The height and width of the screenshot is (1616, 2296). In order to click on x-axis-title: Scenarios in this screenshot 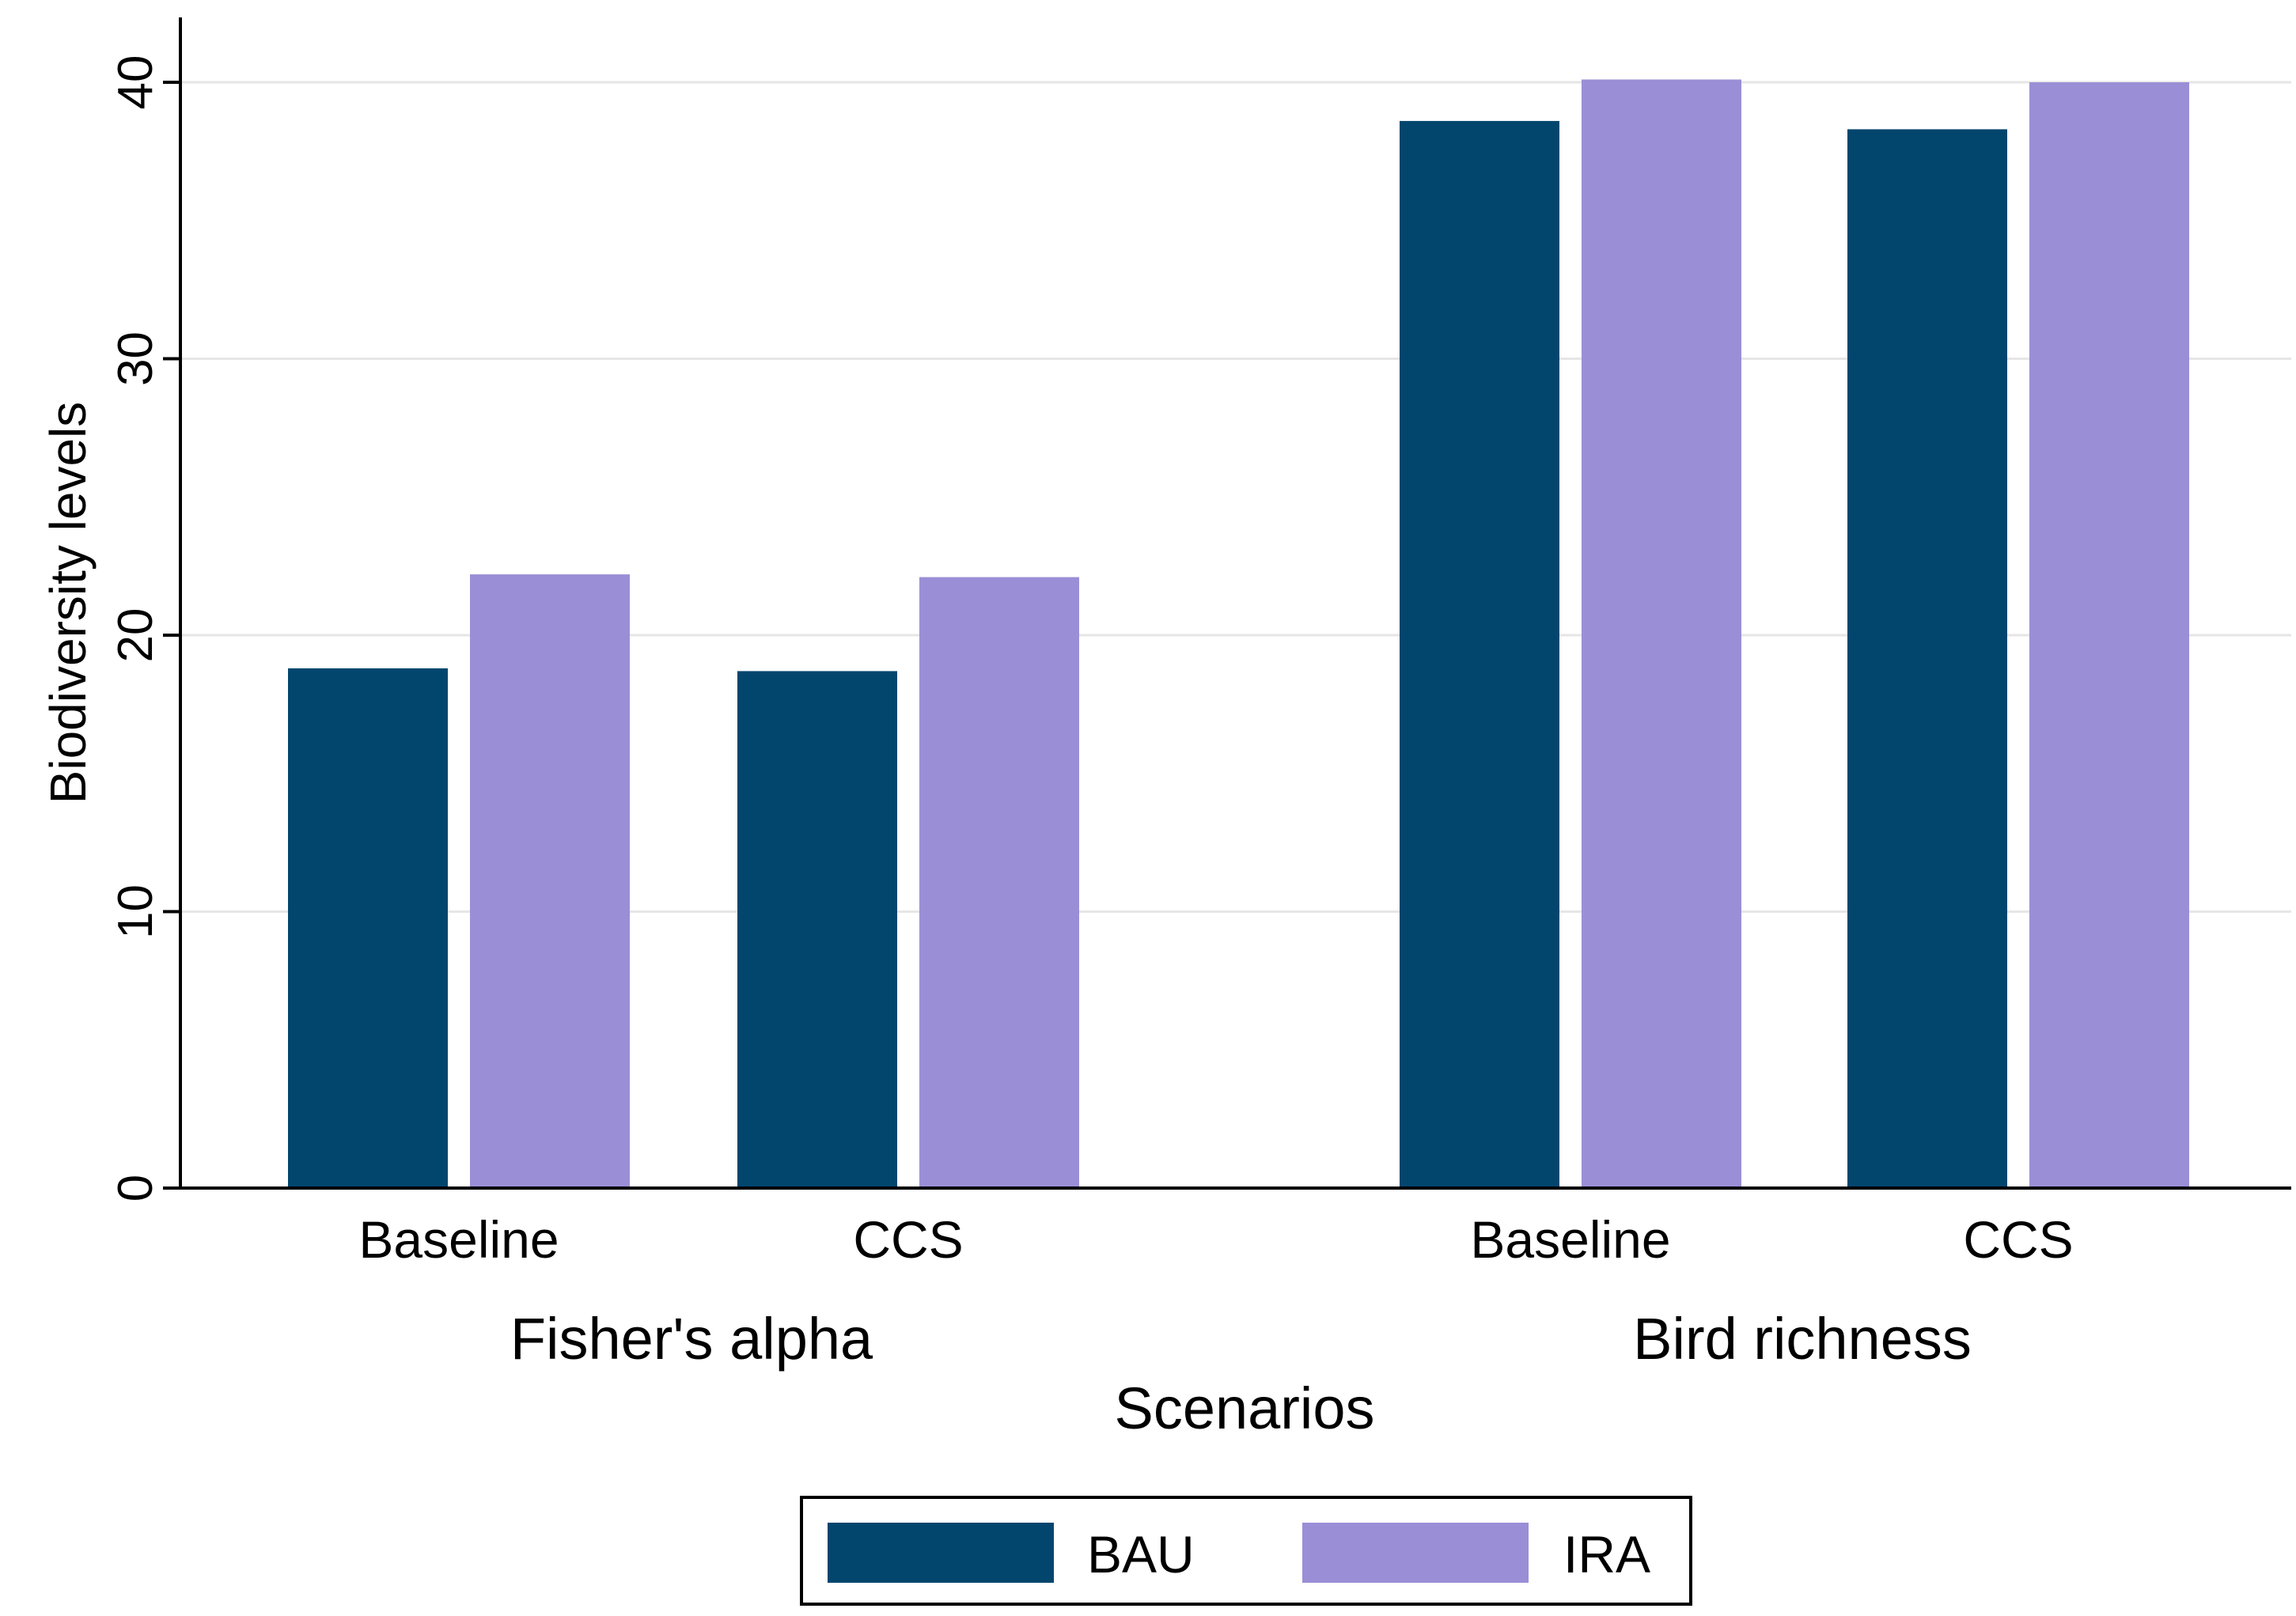, I will do `click(1244, 1409)`.